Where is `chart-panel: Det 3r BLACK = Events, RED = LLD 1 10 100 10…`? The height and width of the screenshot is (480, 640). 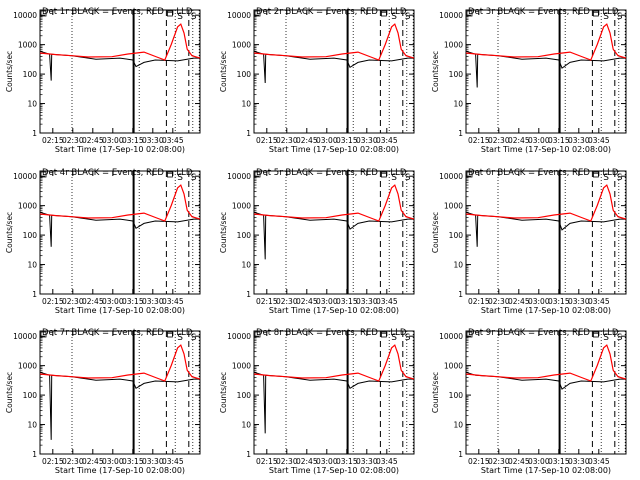 chart-panel: Det 3r BLACK = Events, RED = LLD 1 10 100 10… is located at coordinates (529, 80).